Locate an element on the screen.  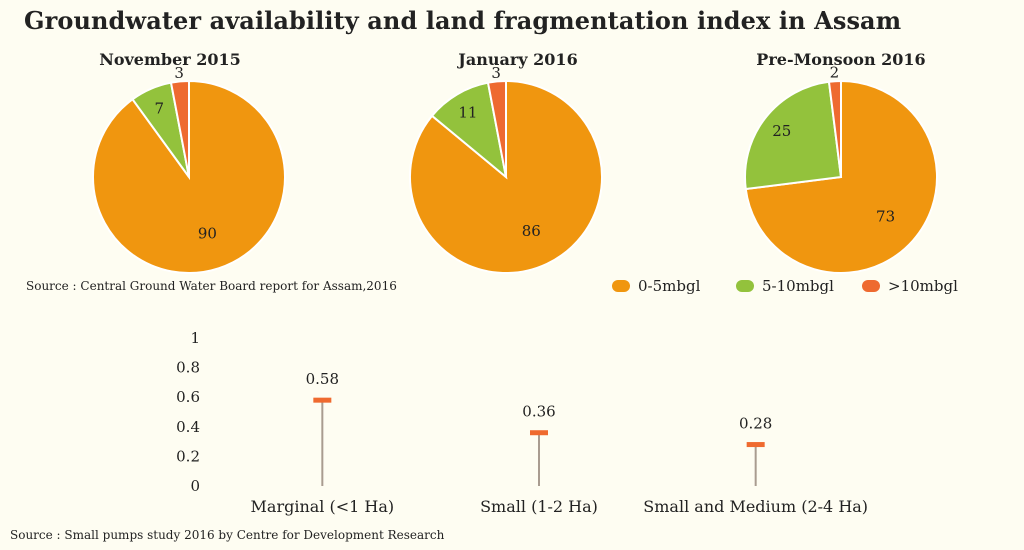
legend-swatch-over-10mbgl is located at coordinates (871, 286).